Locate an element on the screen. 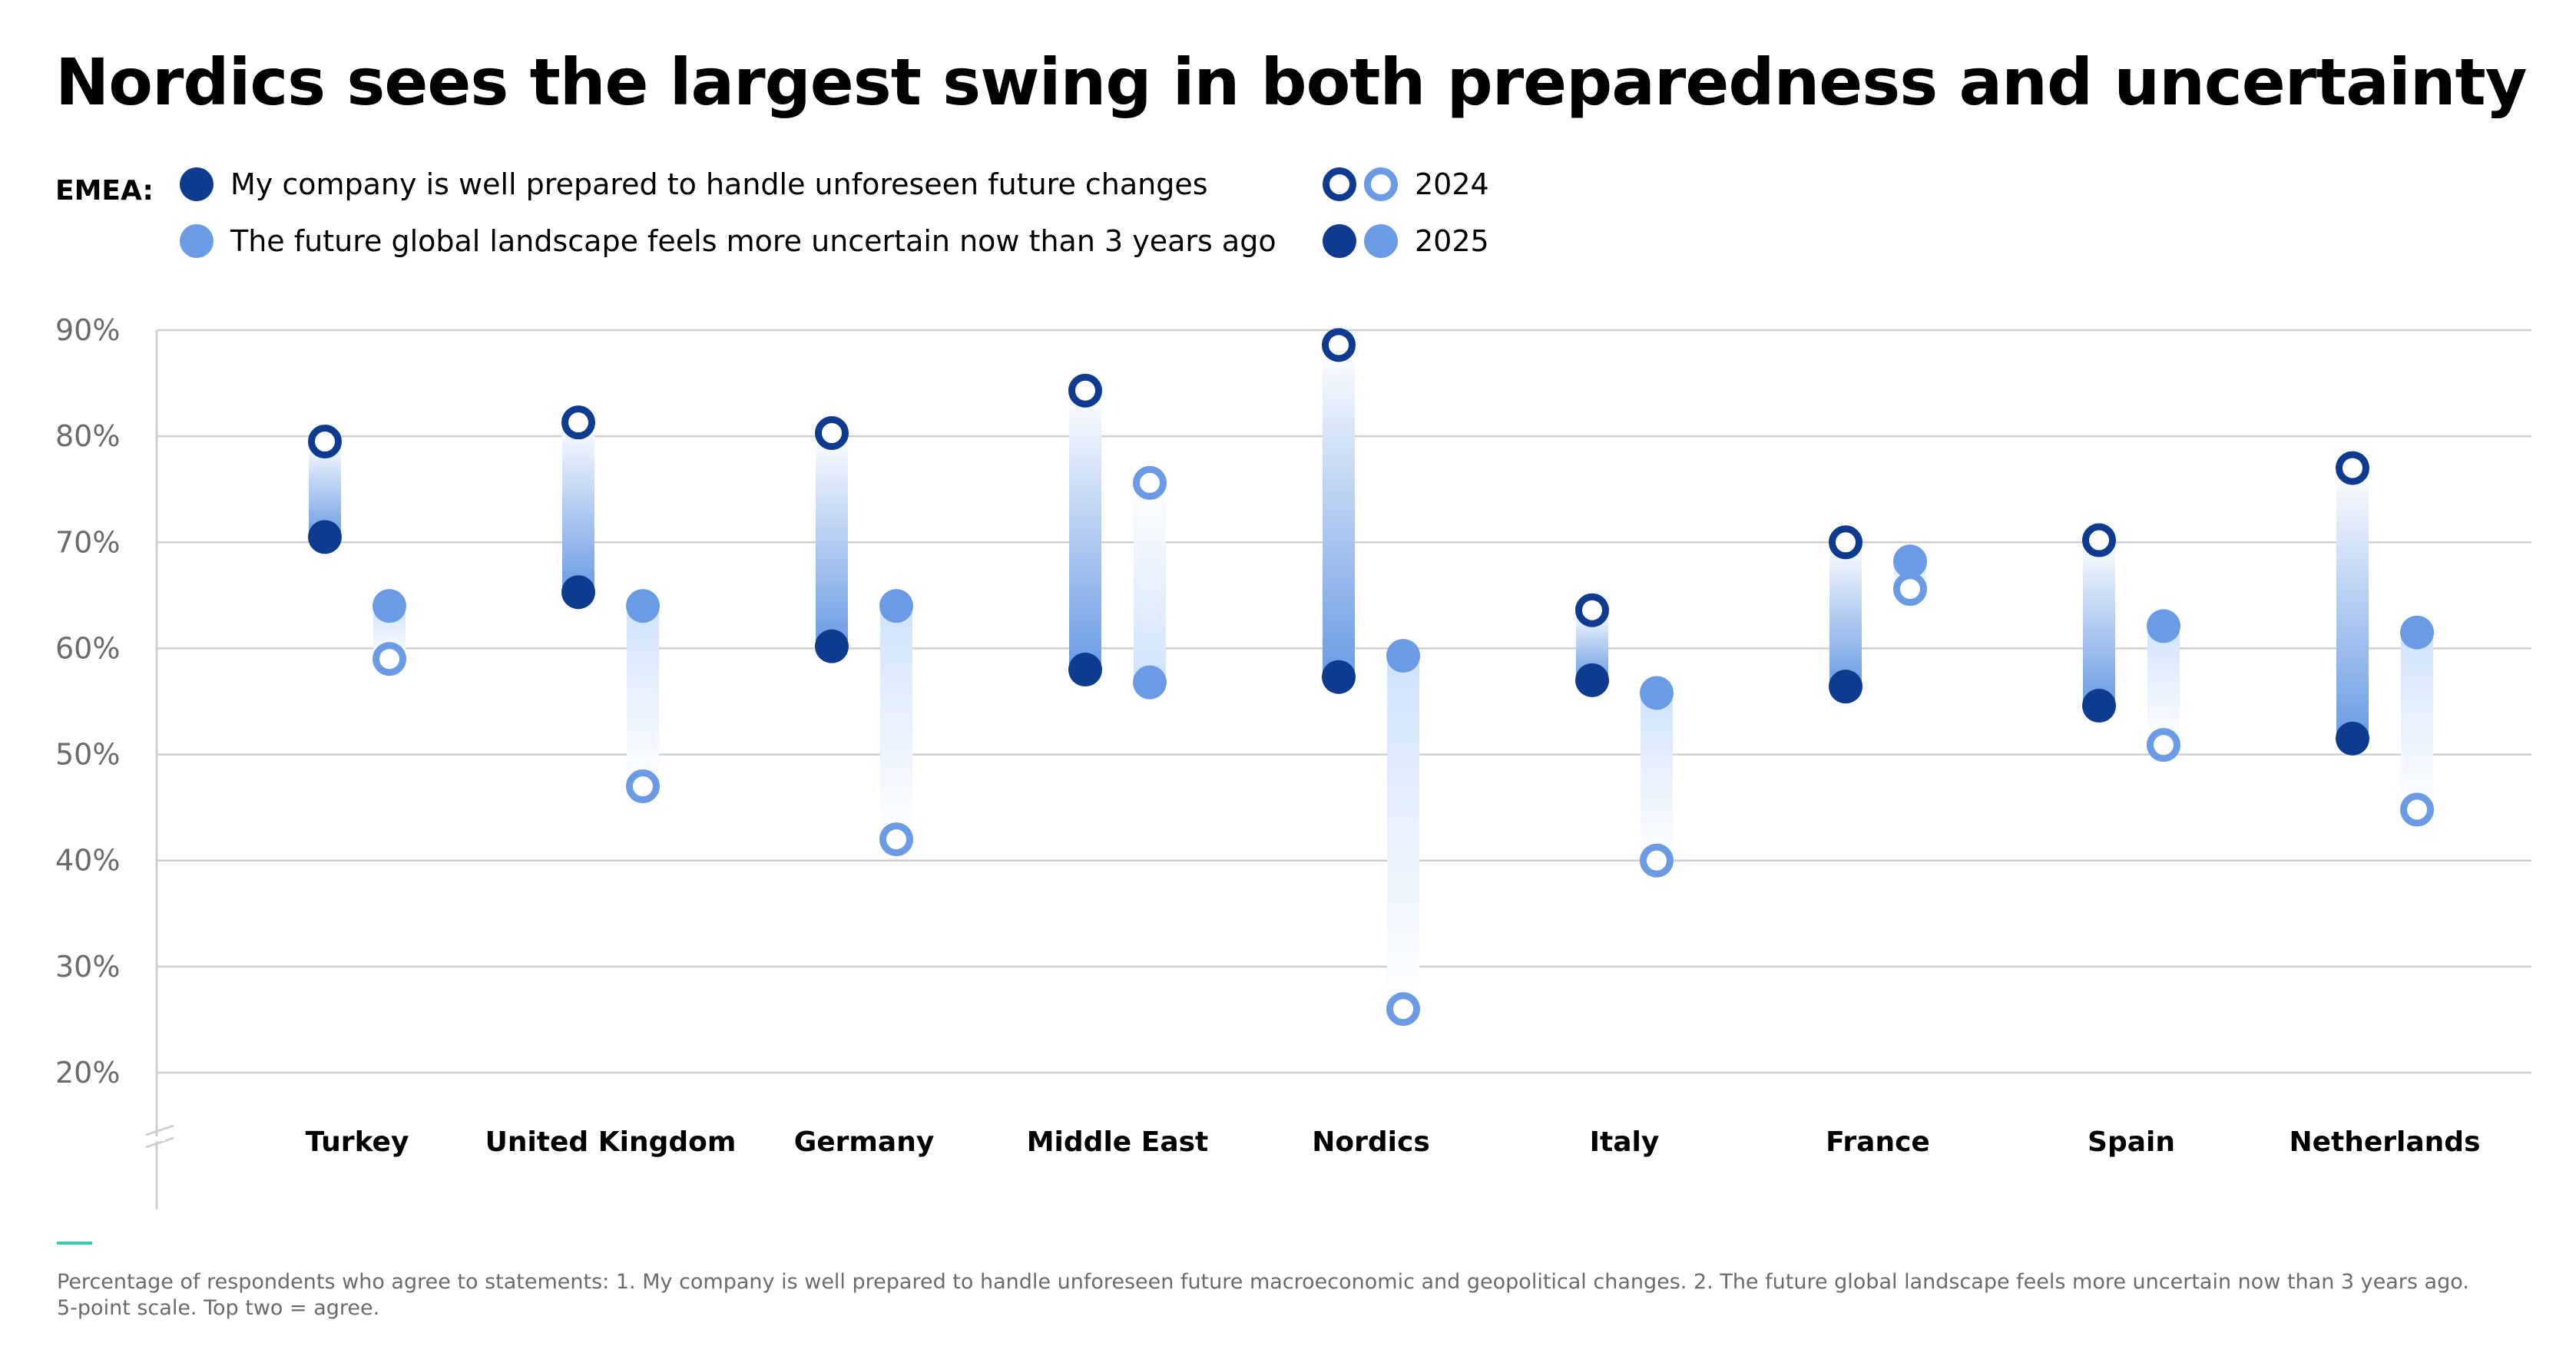 The image size is (2576, 1366). x-tick-label: France is located at coordinates (1878, 1142).